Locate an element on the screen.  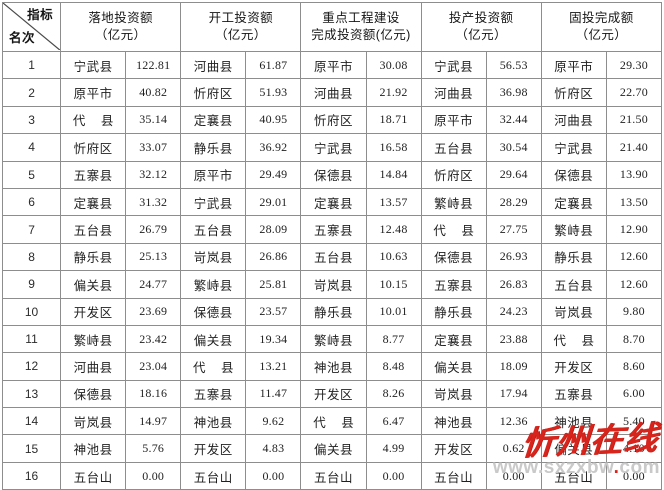
region-name-cell-started-investment: 神池县 is located at coordinates (213, 421).